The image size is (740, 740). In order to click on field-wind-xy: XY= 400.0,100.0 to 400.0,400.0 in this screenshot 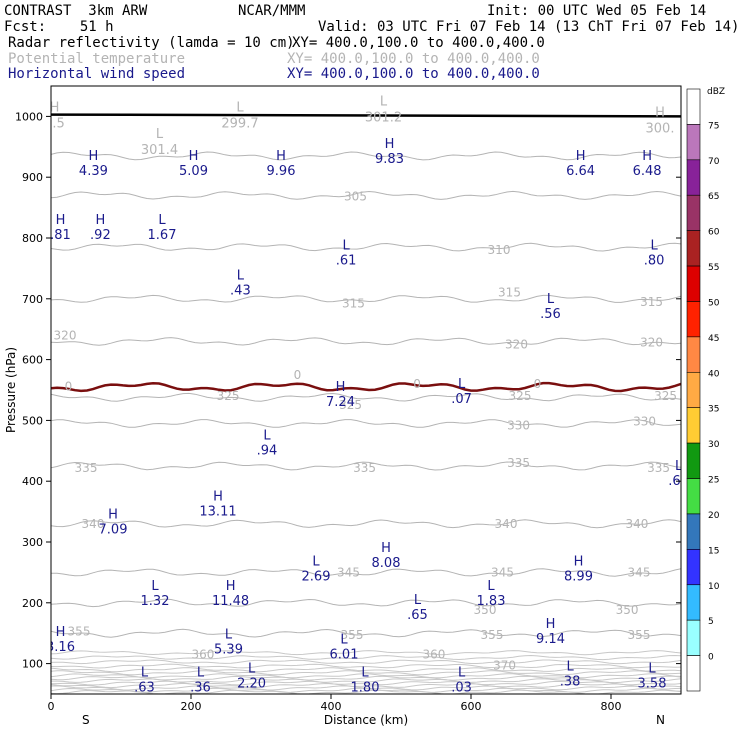, I will do `click(413, 74)`.